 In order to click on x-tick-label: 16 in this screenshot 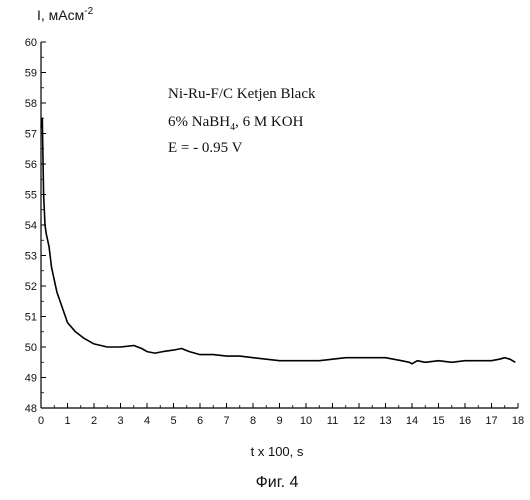, I will do `click(465, 421)`.